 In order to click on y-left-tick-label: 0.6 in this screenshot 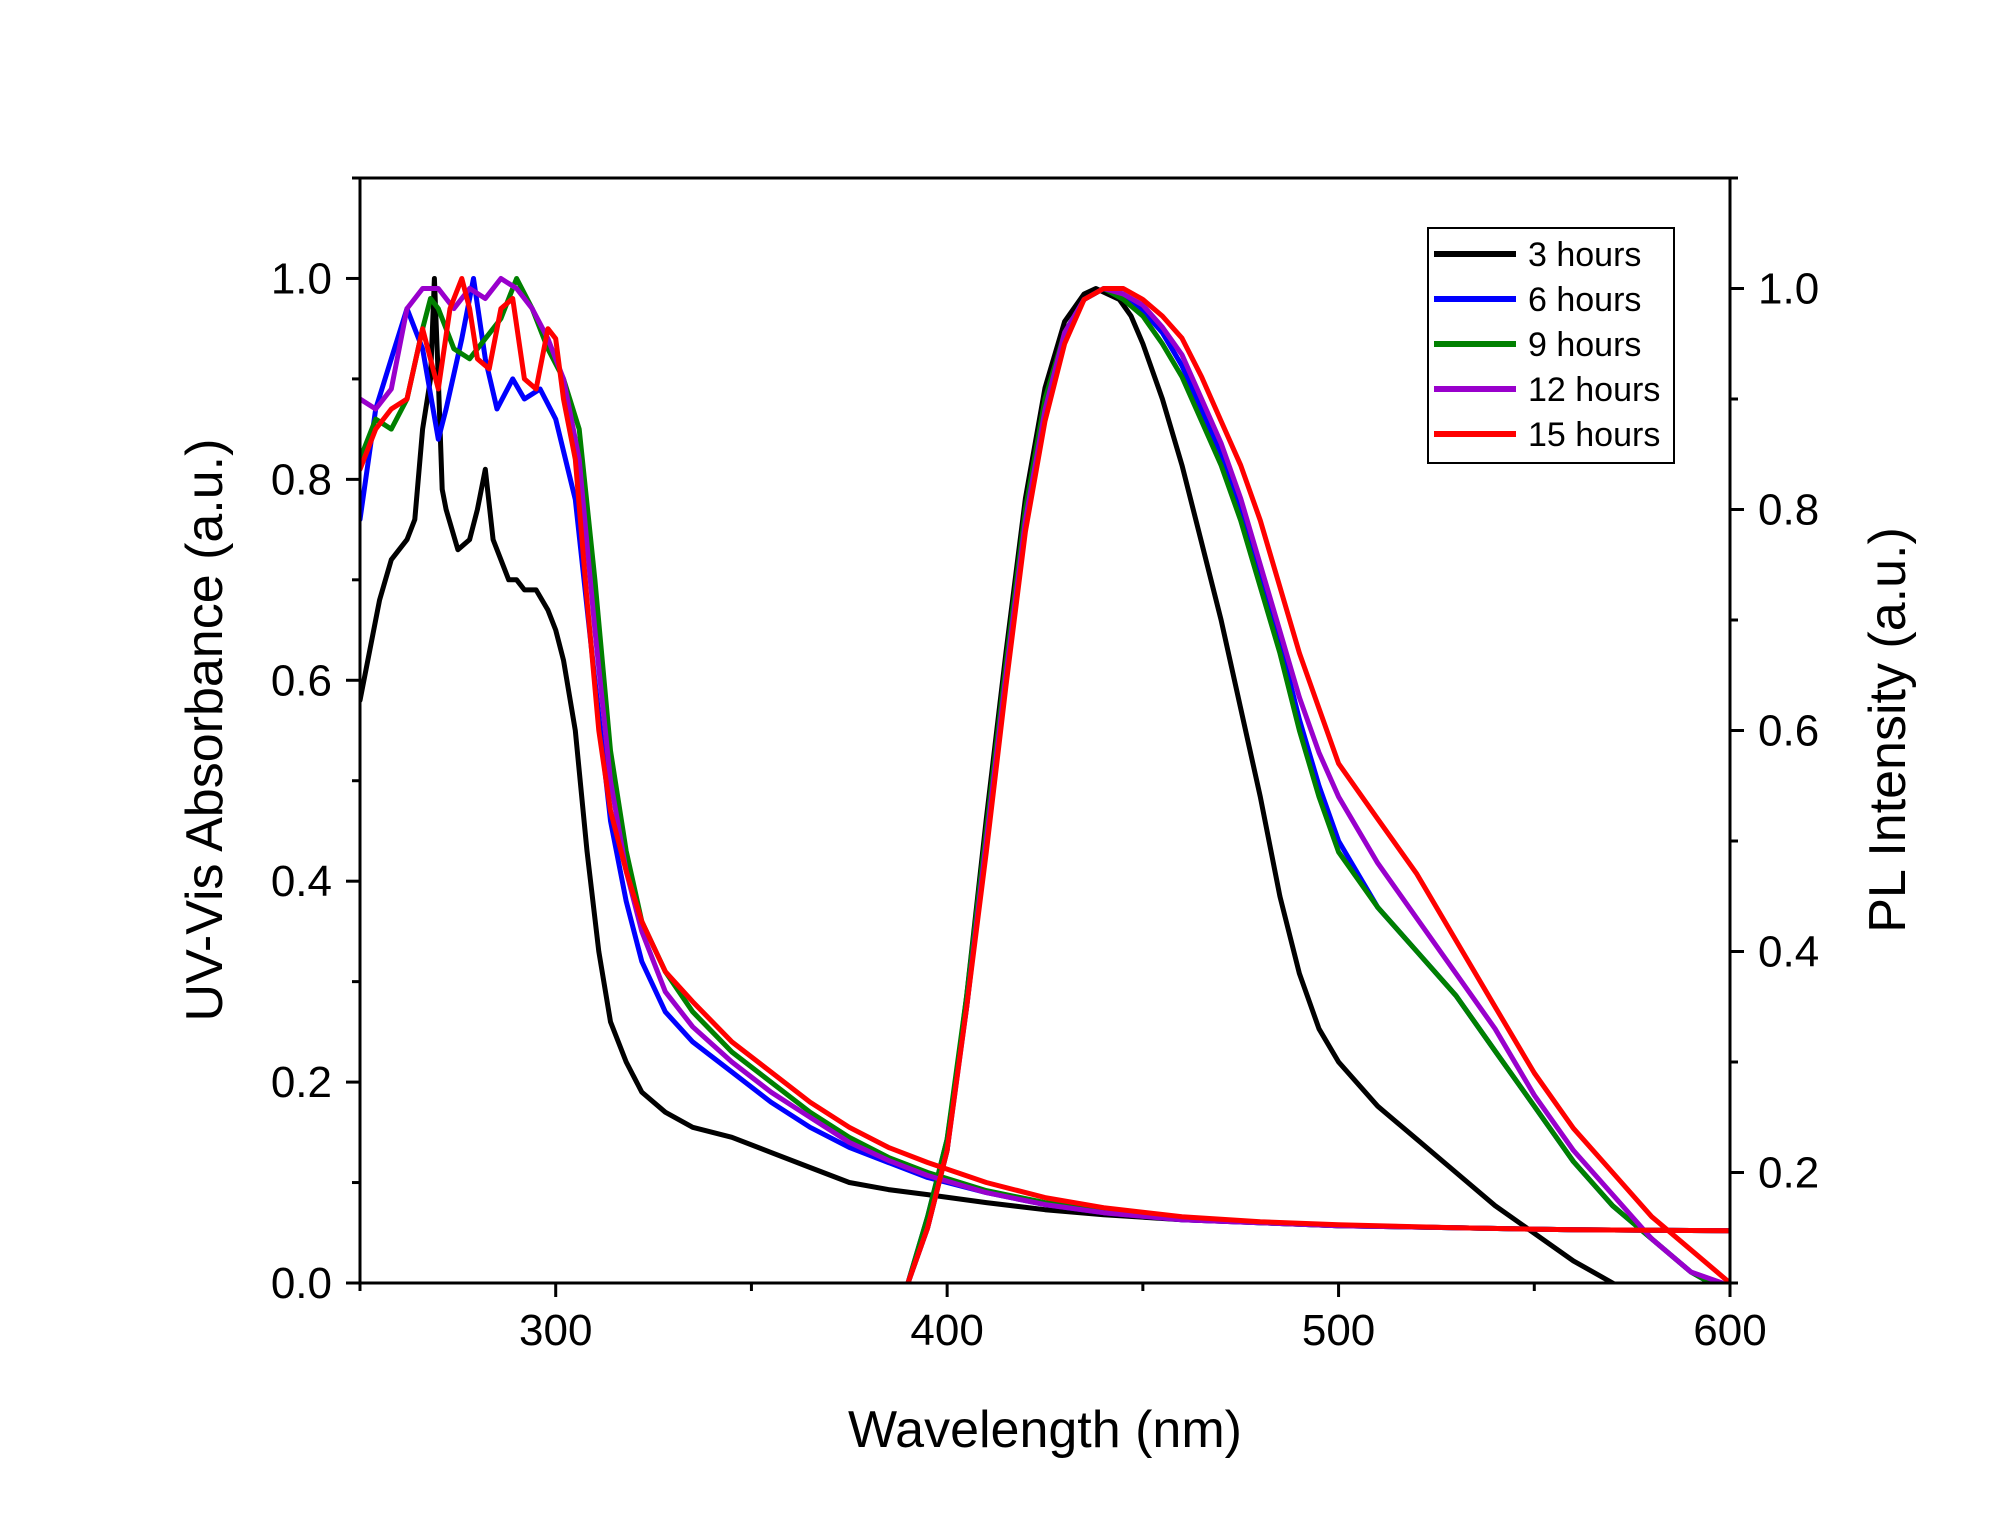, I will do `click(301, 680)`.